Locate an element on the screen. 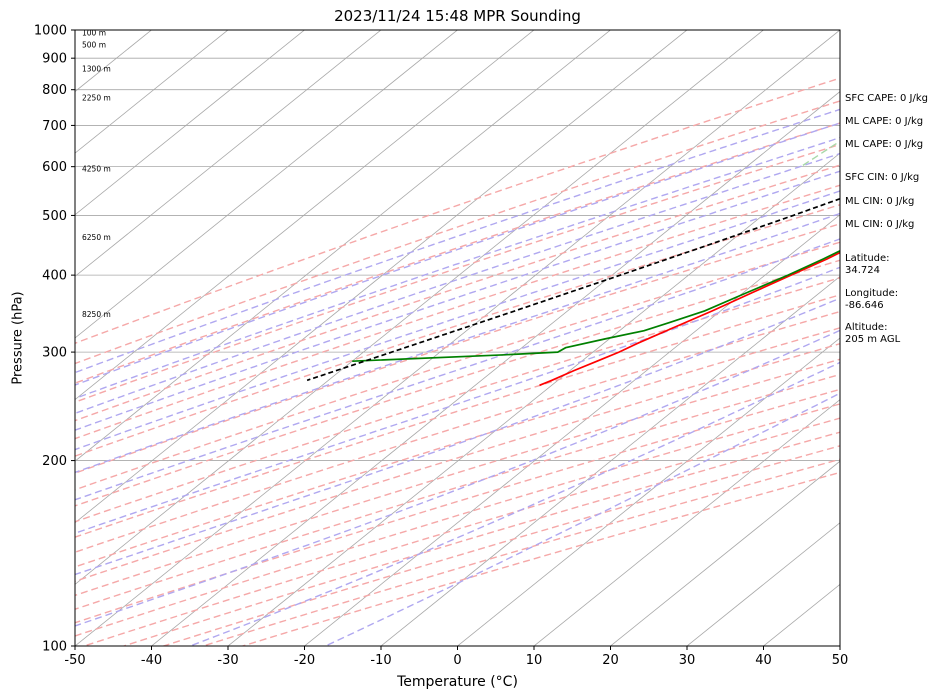 This screenshot has height=700, width=947. x-tick-label: -20 is located at coordinates (304, 660).